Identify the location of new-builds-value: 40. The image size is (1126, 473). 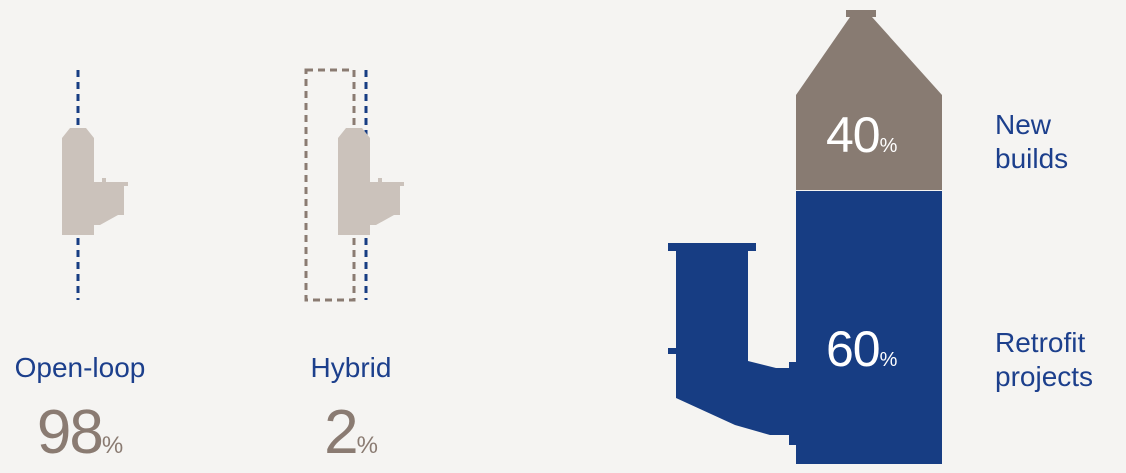
(853, 135).